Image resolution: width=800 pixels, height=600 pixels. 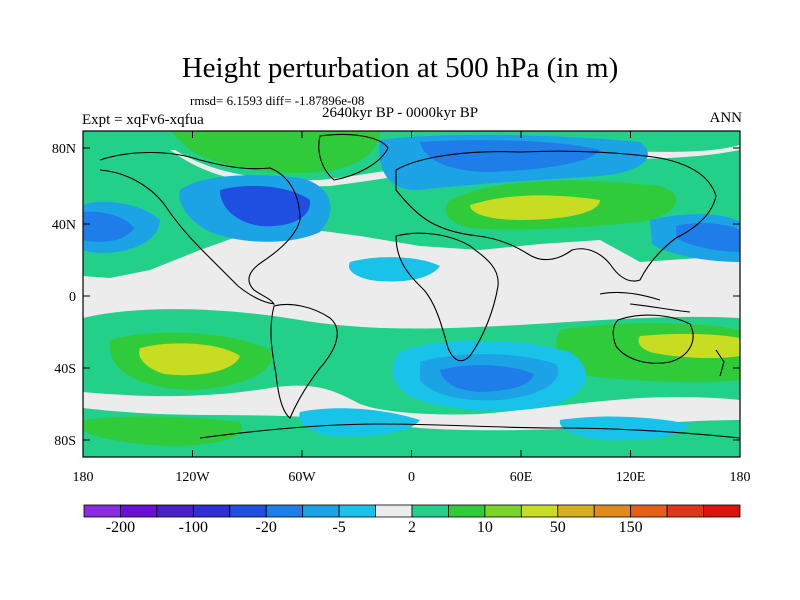 I want to click on eurasia-coast, so click(x=556, y=216).